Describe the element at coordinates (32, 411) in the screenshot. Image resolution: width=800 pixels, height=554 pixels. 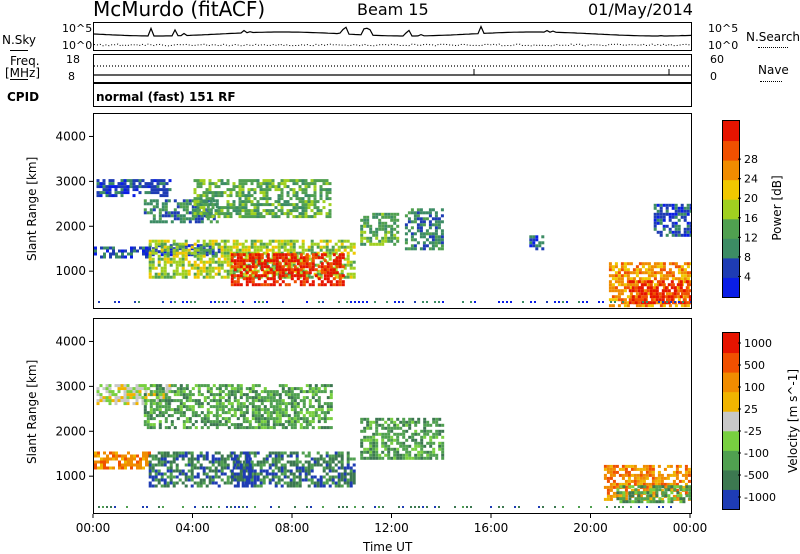
I see `velocity-ylabel: Slant Range [km]` at that location.